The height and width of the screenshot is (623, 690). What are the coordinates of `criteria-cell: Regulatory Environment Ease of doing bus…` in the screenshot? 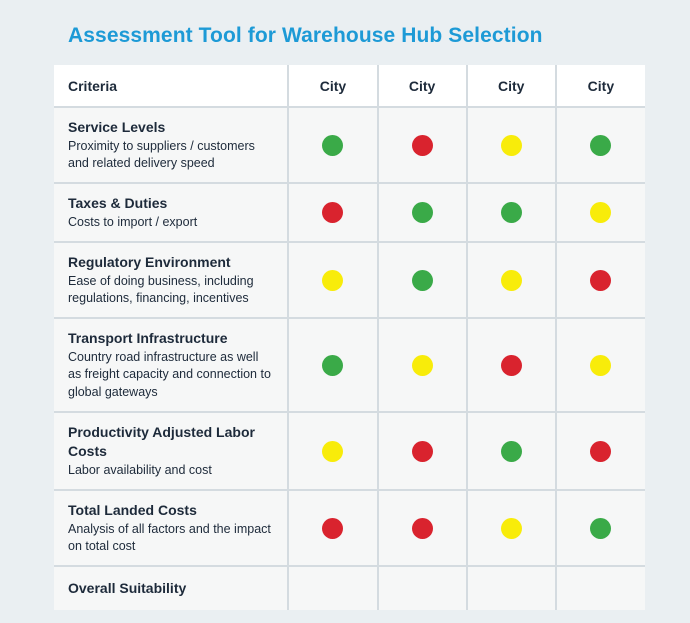 It's located at (171, 280).